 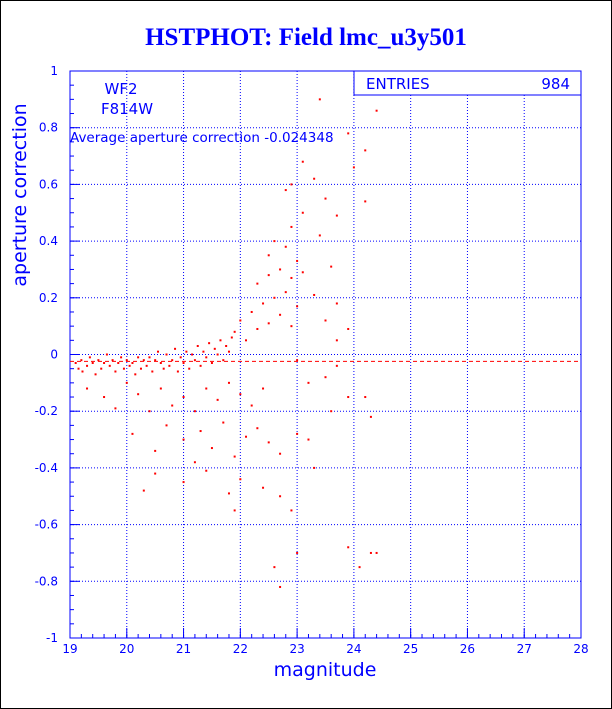 What do you see at coordinates (325, 670) in the screenshot?
I see `x-axis-label: magnitude` at bounding box center [325, 670].